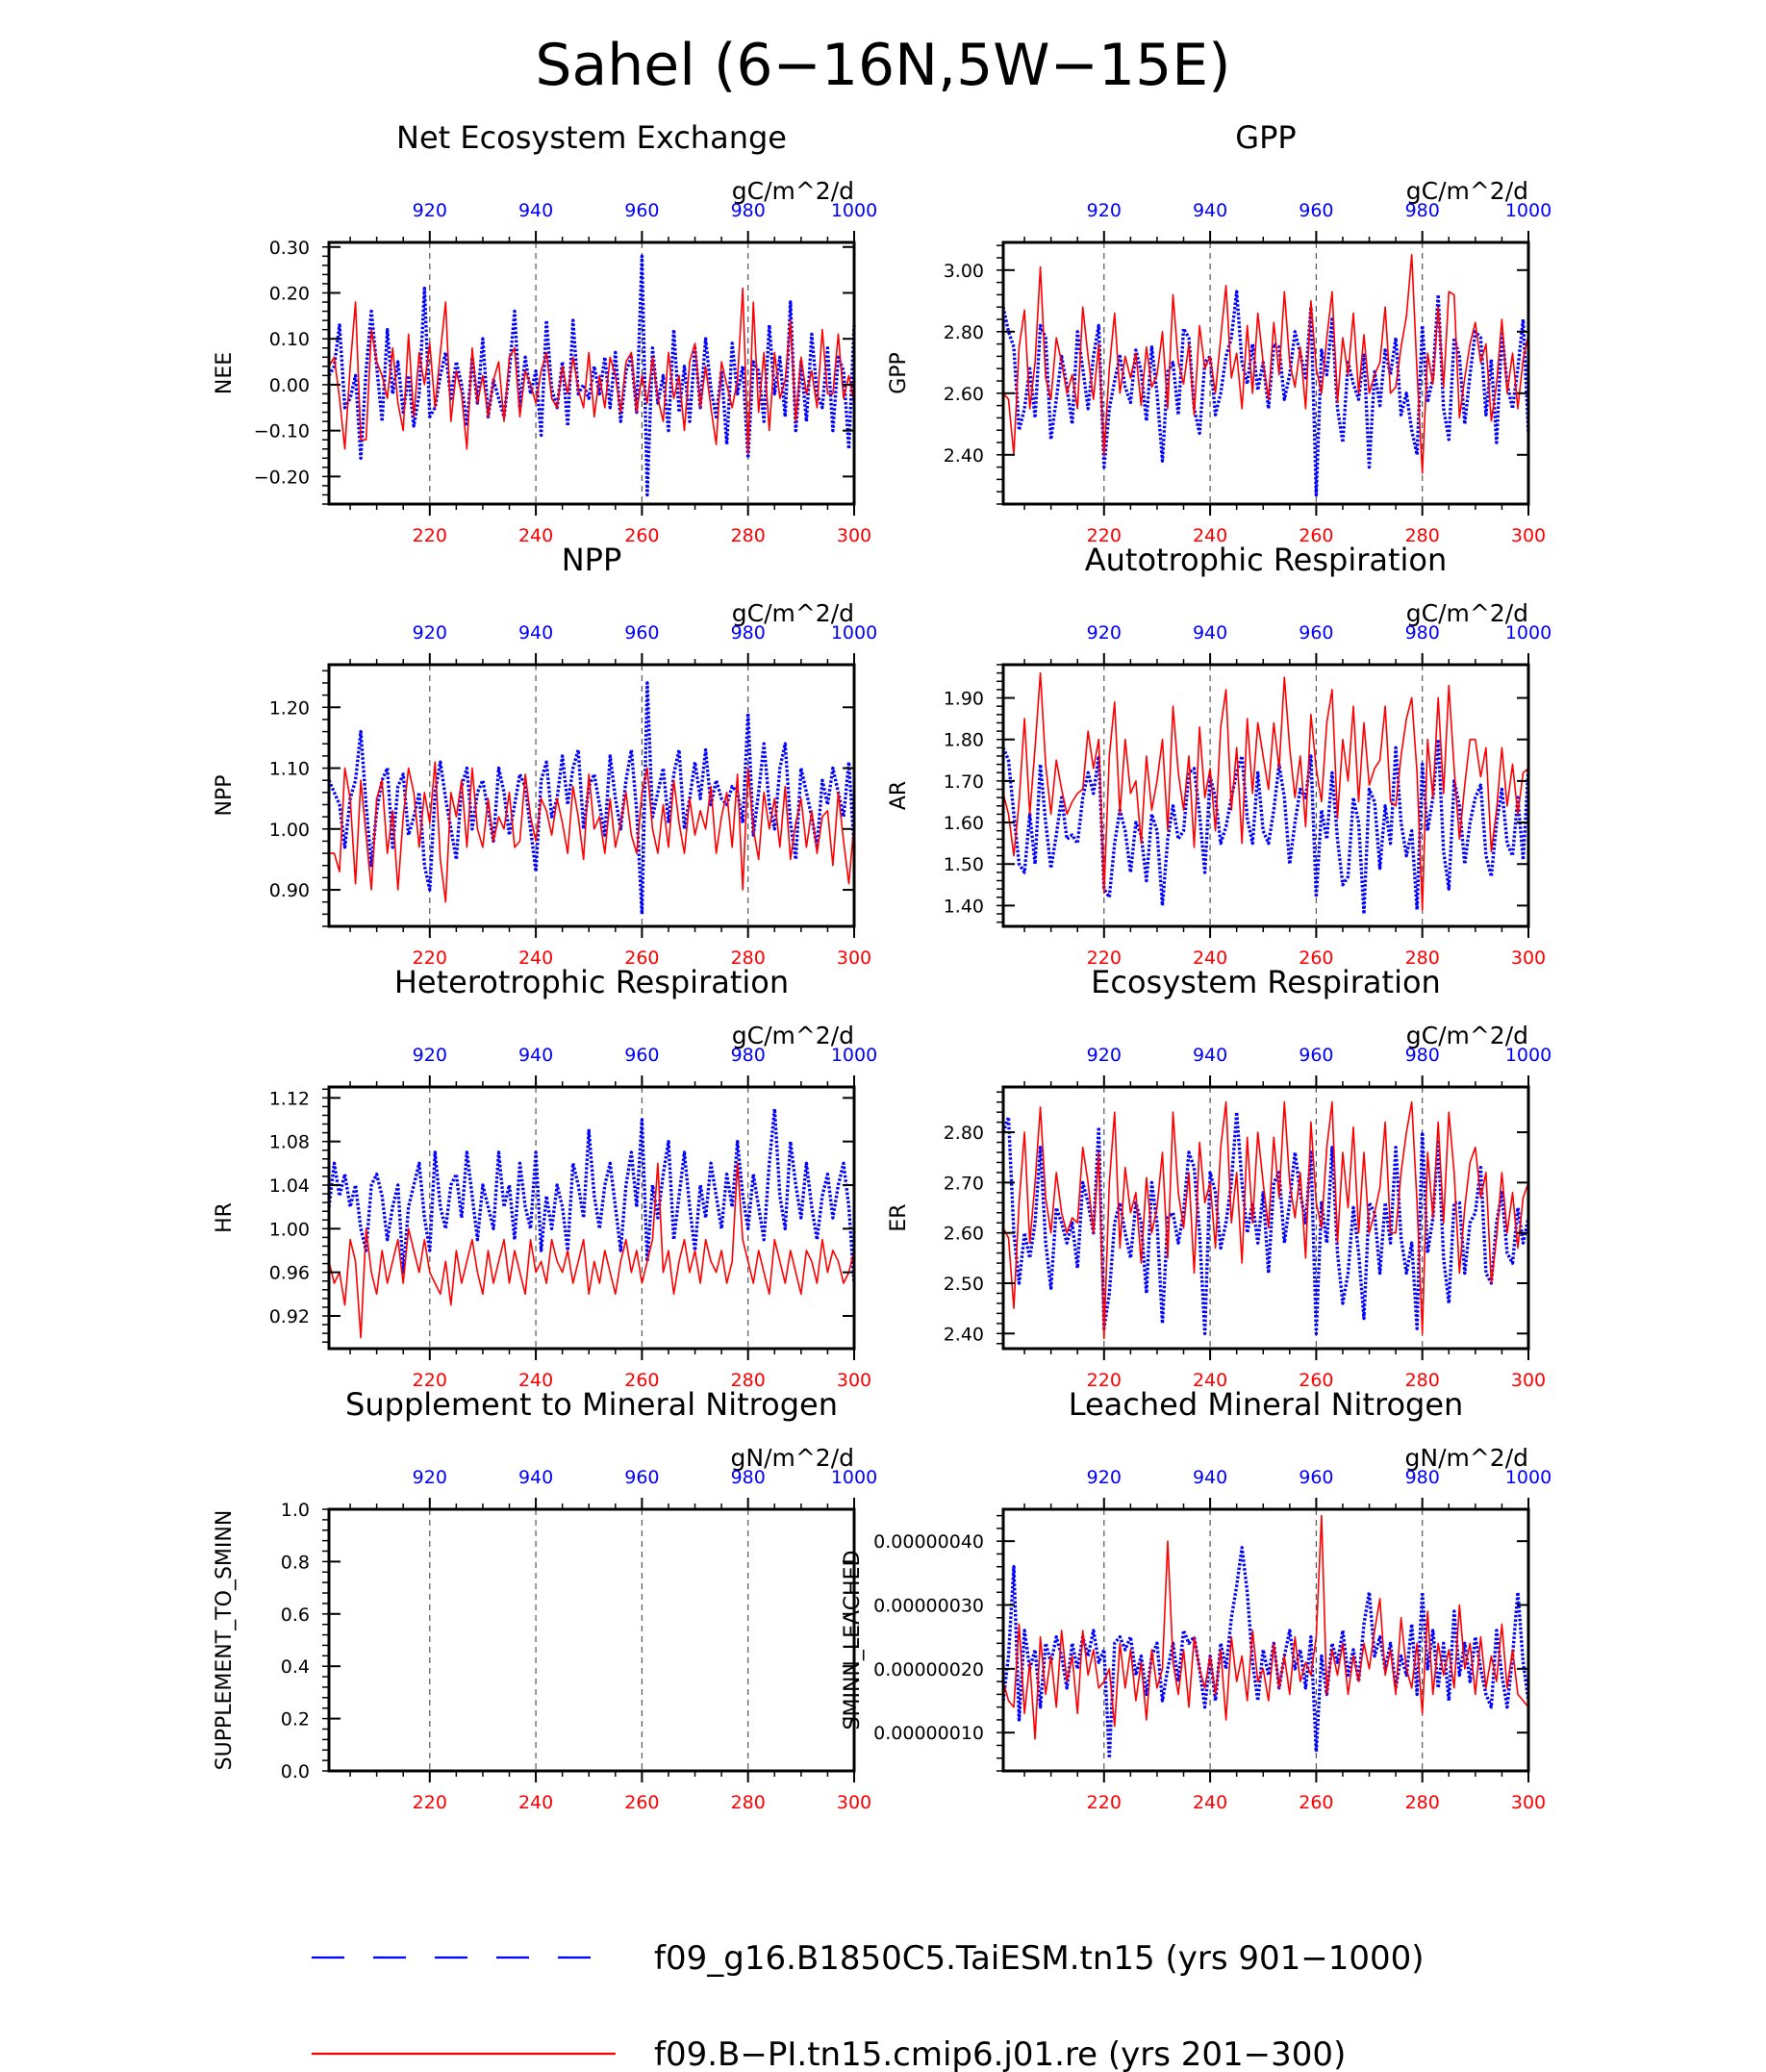  I want to click on y-tick-label: 0.30, so click(289, 248).